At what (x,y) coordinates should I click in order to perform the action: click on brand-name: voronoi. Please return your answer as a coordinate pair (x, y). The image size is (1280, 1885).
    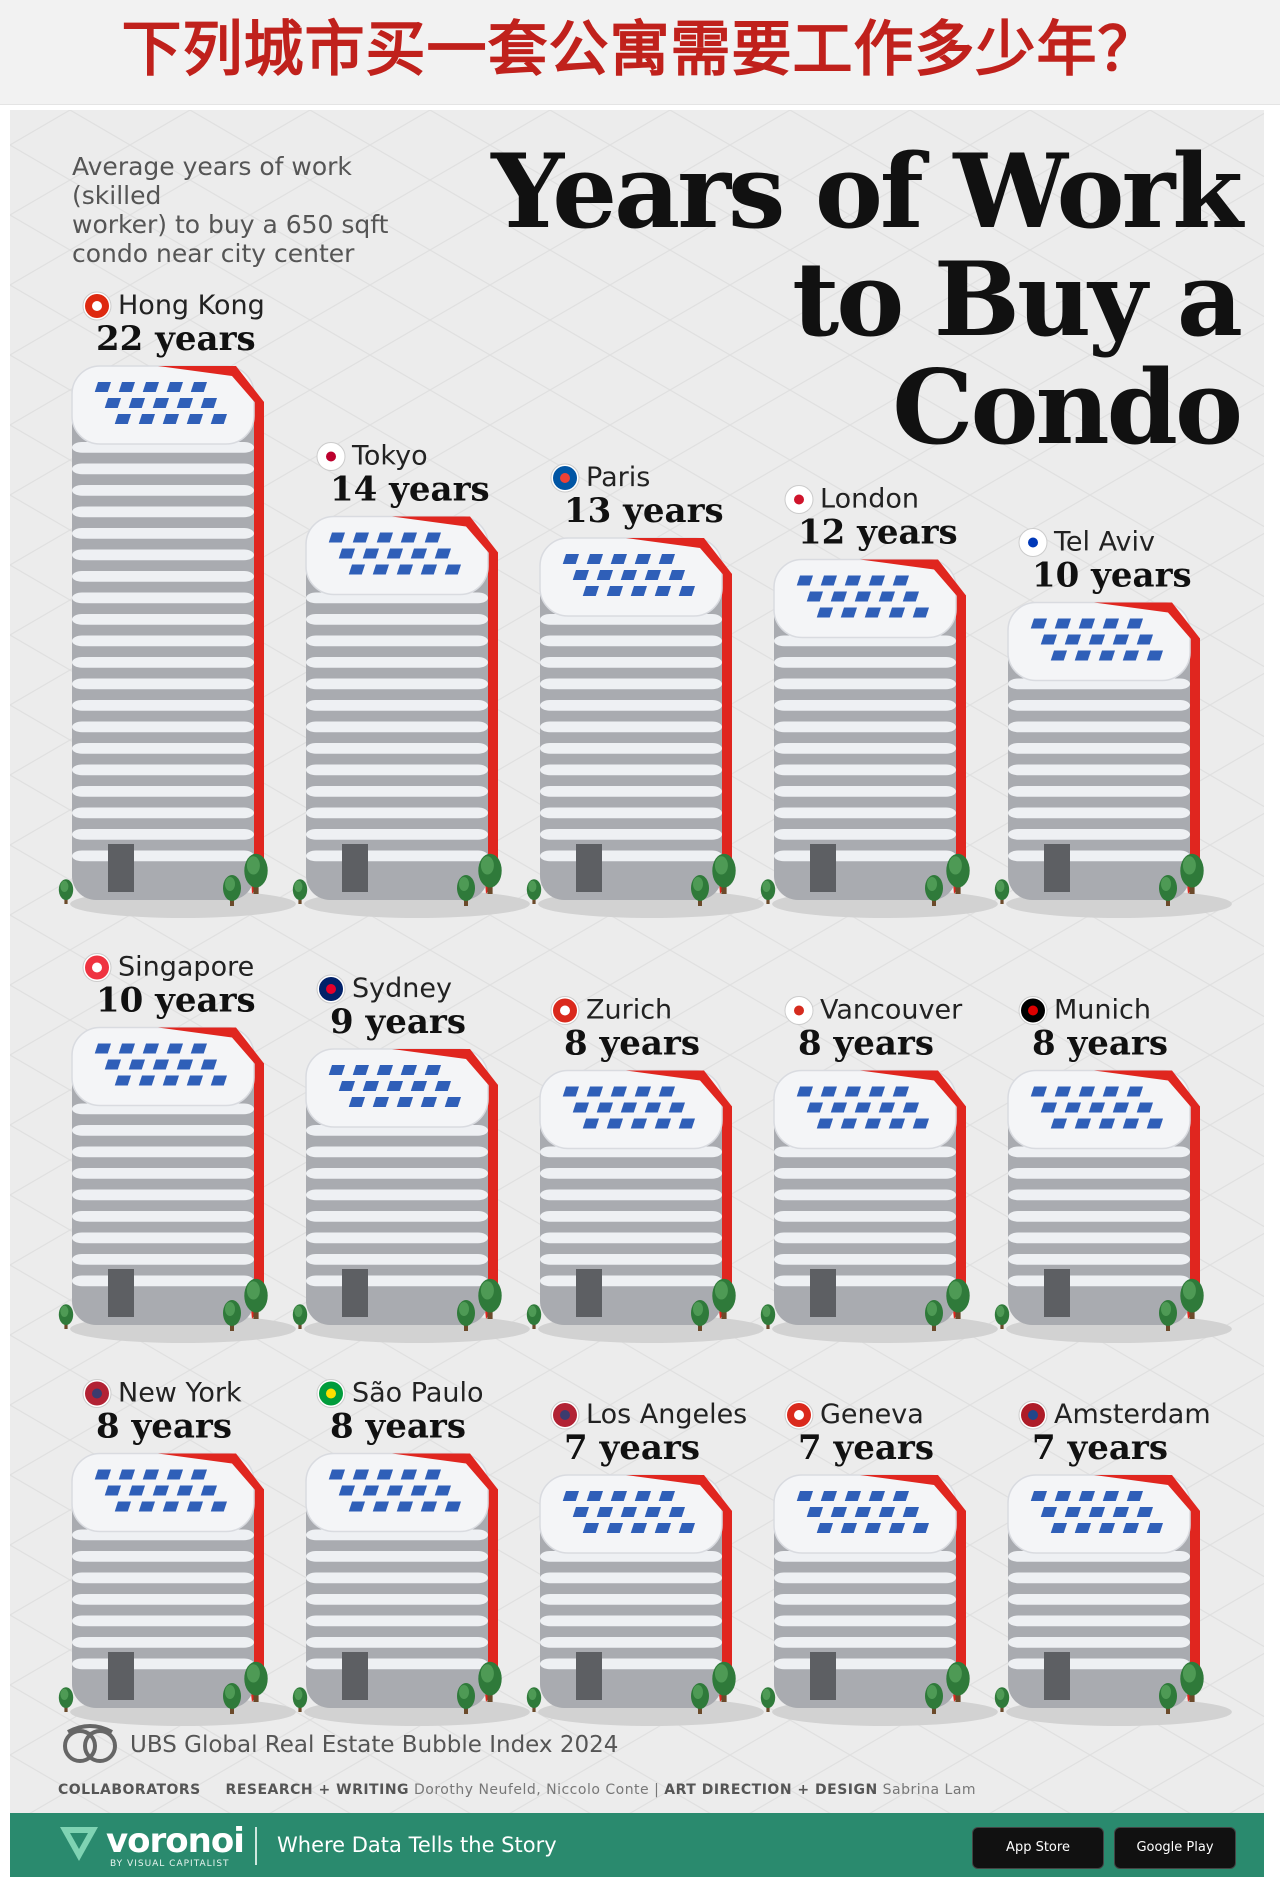
    Looking at the image, I should click on (175, 1841).